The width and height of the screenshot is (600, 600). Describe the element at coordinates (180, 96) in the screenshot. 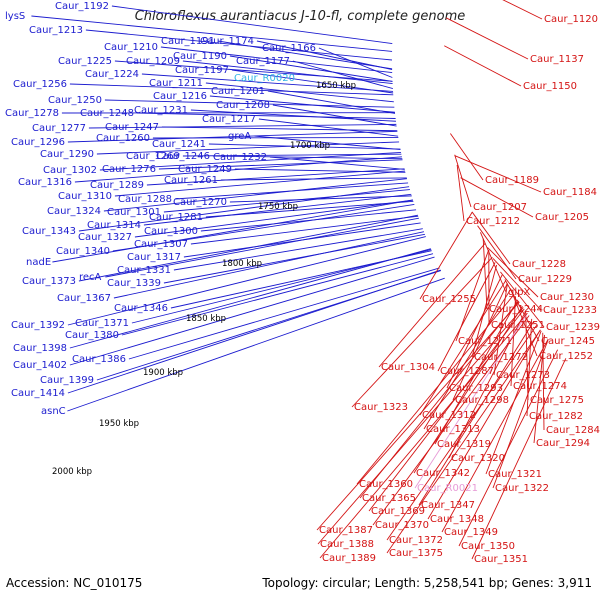

I see `gene-label-forward: Caur_1216` at that location.